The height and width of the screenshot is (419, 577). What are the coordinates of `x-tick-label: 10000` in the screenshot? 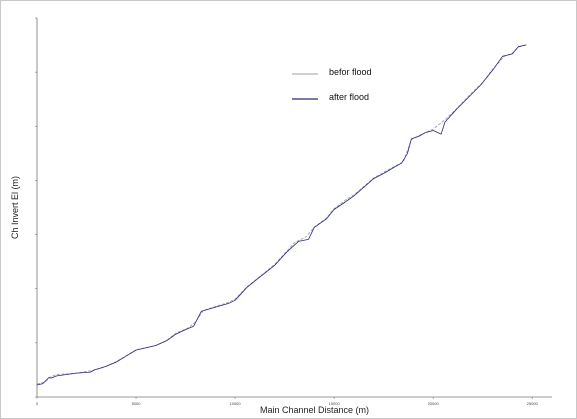 It's located at (236, 403).